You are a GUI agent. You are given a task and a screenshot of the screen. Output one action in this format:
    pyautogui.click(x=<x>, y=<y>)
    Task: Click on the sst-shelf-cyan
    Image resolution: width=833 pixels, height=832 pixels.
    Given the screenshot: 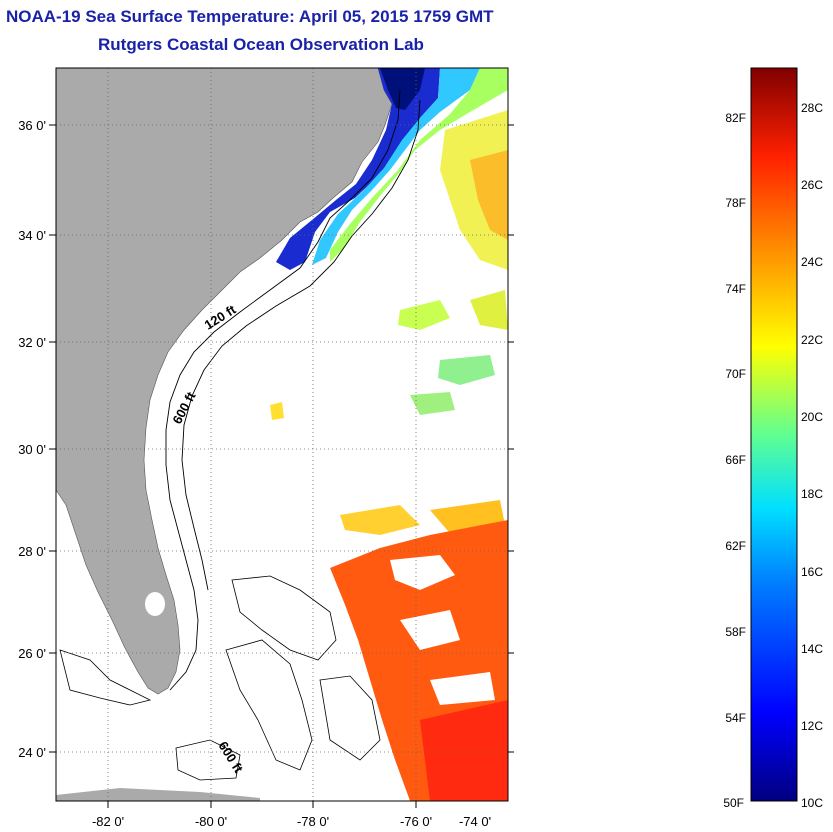 What is the action you would take?
    pyautogui.click(x=396, y=166)
    